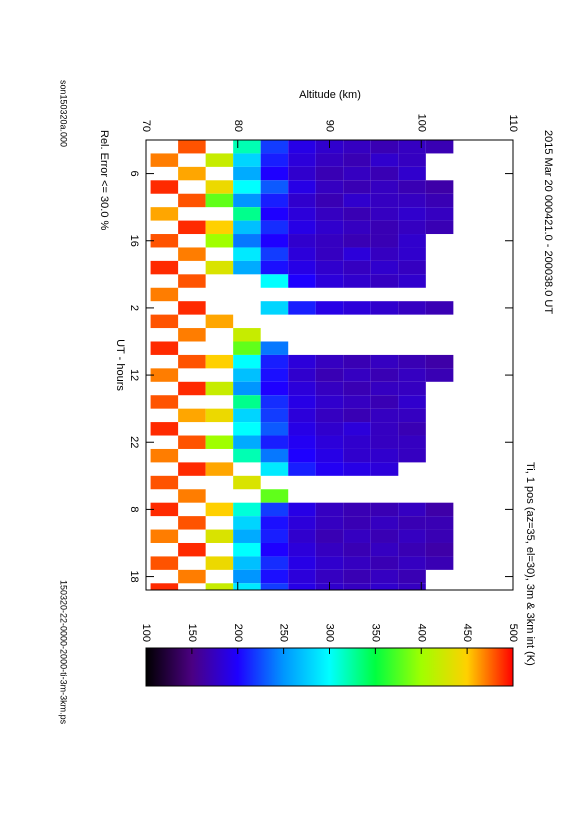 This screenshot has width=580, height=820. I want to click on y-tick-label: 90, so click(330, 126).